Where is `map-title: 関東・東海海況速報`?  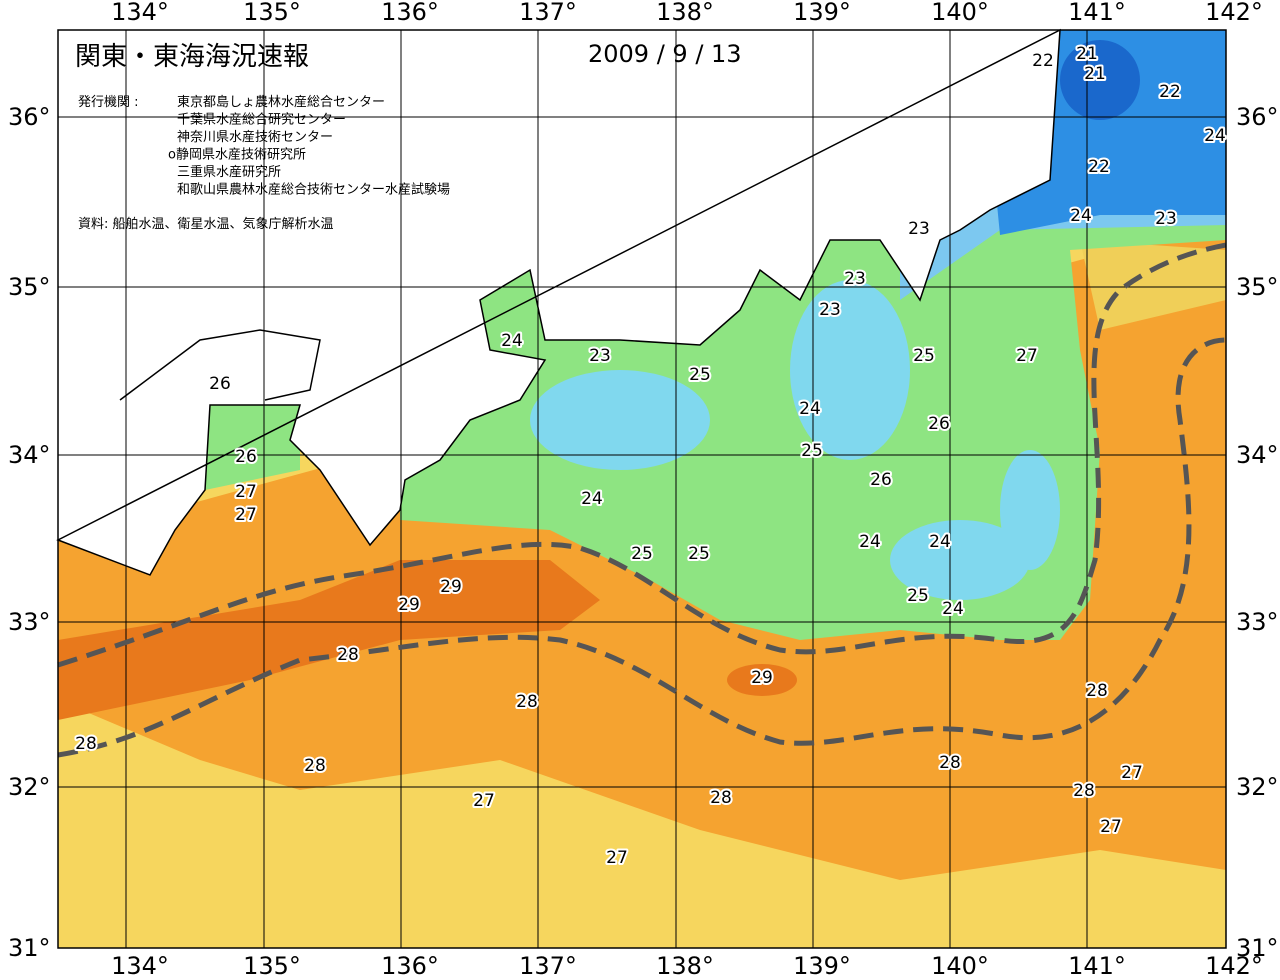
map-title: 関東・東海海況速報 is located at coordinates (192, 57).